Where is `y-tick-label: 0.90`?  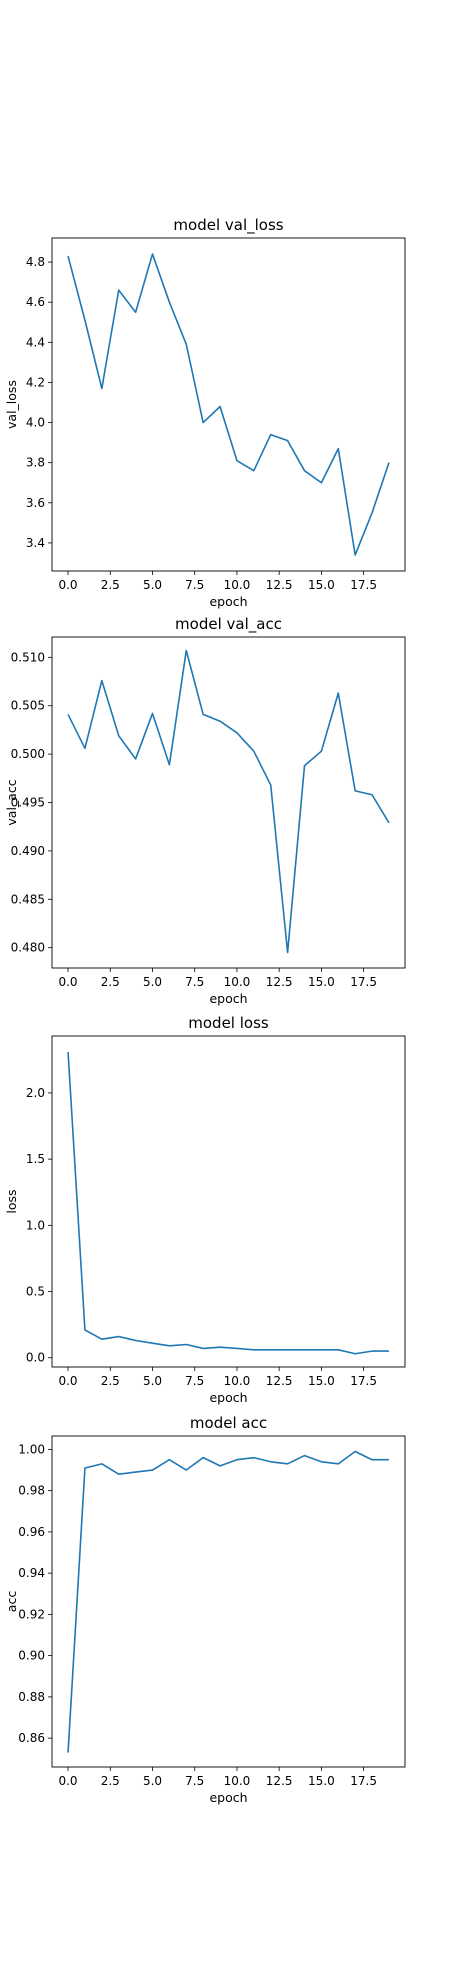
y-tick-label: 0.90 is located at coordinates (31, 1656).